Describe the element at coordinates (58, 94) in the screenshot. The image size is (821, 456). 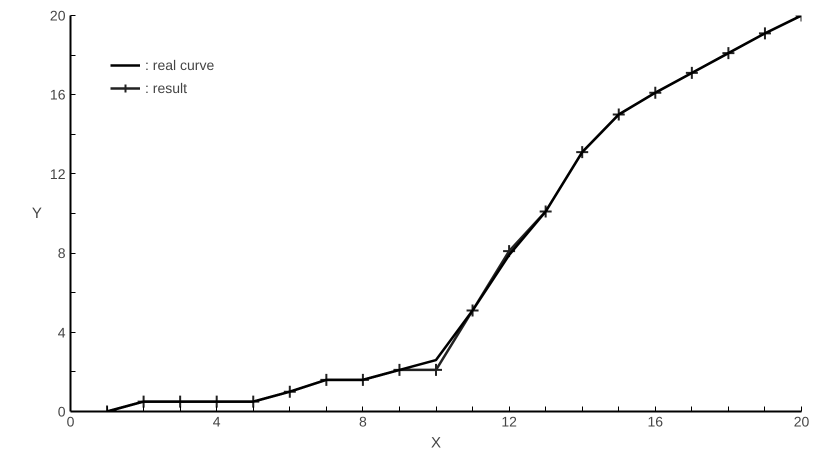
I see `y-tick-label: 16` at that location.